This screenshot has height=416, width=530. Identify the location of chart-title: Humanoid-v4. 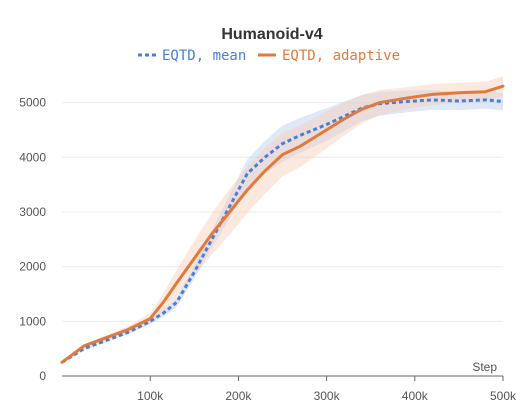
(271, 34).